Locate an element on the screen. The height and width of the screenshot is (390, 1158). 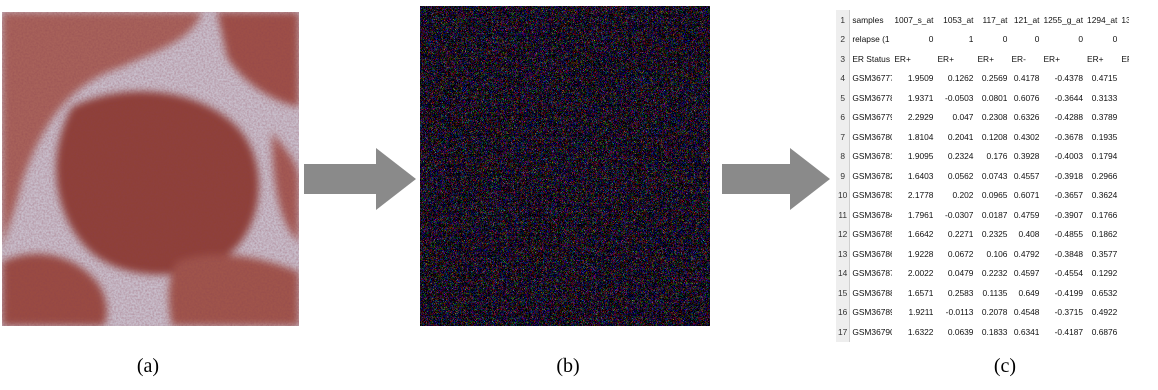
caption-a: (a) is located at coordinates (148, 366).